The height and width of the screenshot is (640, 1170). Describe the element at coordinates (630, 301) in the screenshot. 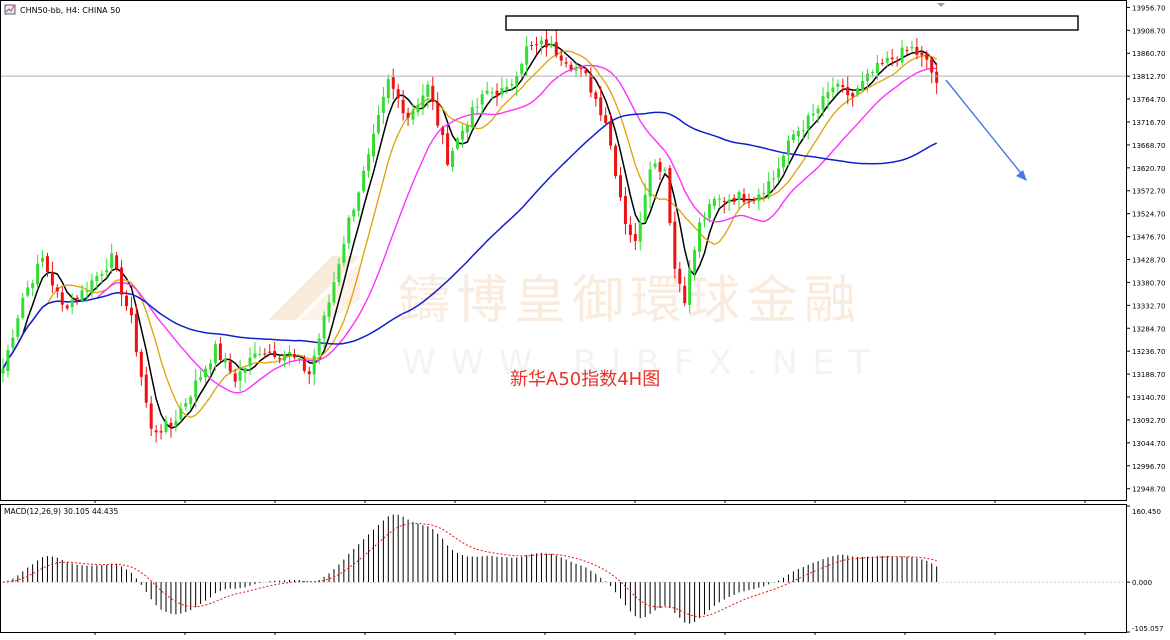

I see `watermark-chinese: 鑄博皇御環球金融` at that location.